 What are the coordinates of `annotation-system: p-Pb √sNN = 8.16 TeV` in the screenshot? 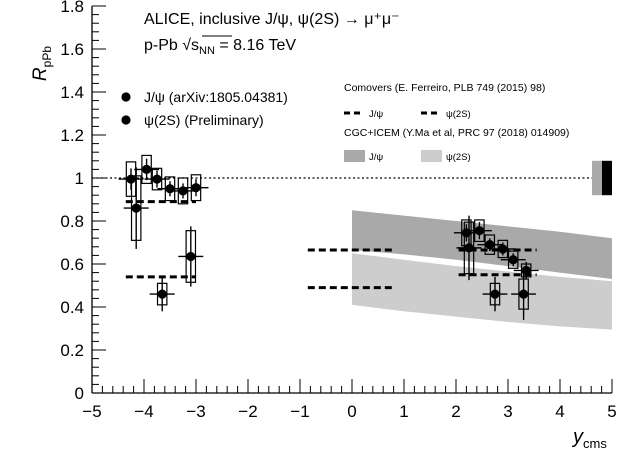 It's located at (220, 47).